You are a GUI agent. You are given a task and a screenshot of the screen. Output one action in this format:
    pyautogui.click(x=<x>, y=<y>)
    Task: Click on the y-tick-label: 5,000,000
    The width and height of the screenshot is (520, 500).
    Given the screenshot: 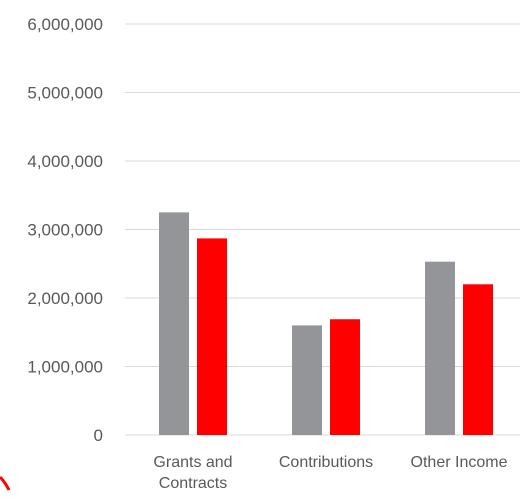 What is the action you would take?
    pyautogui.click(x=65, y=93)
    